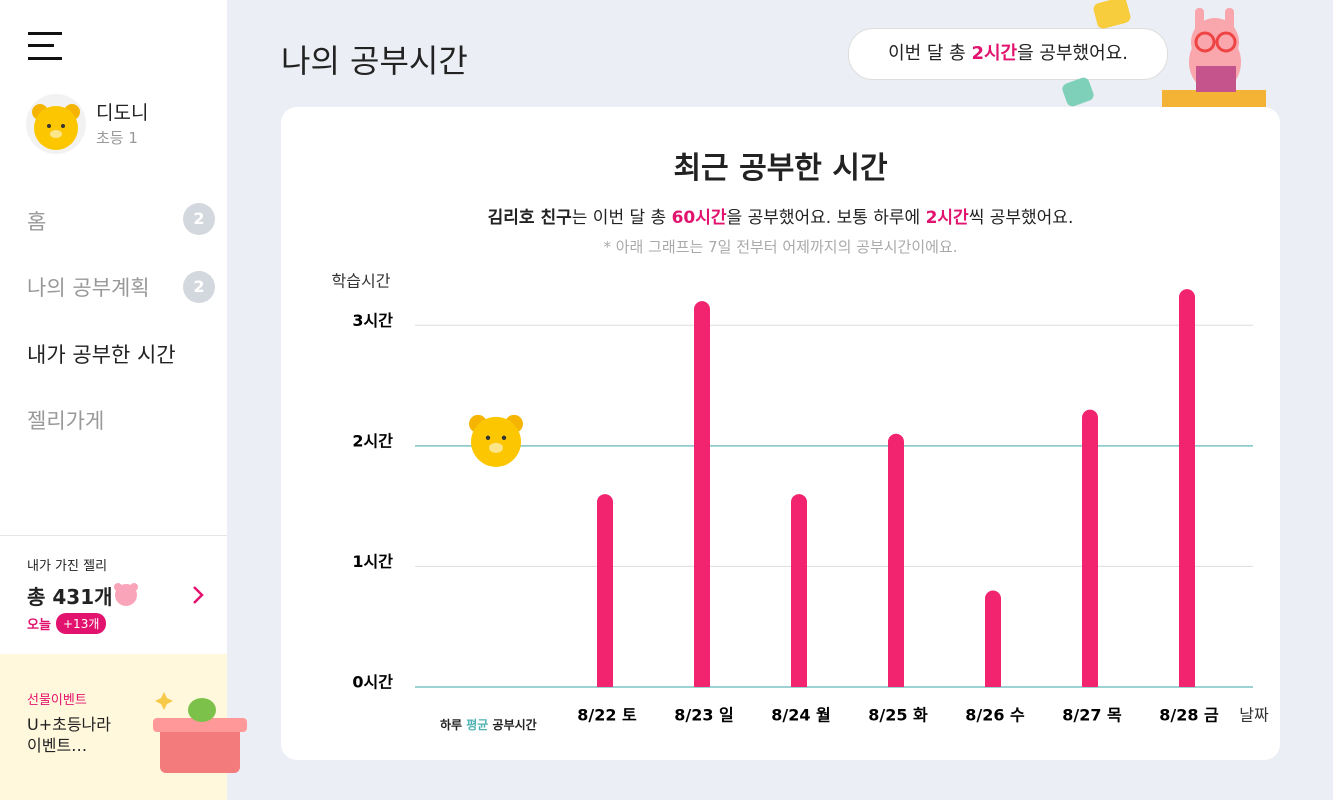 This screenshot has width=1333, height=800. Describe the element at coordinates (496, 447) in the screenshot. I see `average-bear-snout` at that location.